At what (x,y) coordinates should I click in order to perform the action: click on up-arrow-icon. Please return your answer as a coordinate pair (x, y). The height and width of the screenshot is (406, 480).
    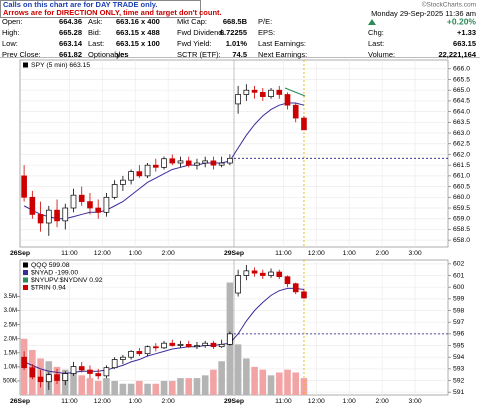
    Looking at the image, I should click on (372, 22).